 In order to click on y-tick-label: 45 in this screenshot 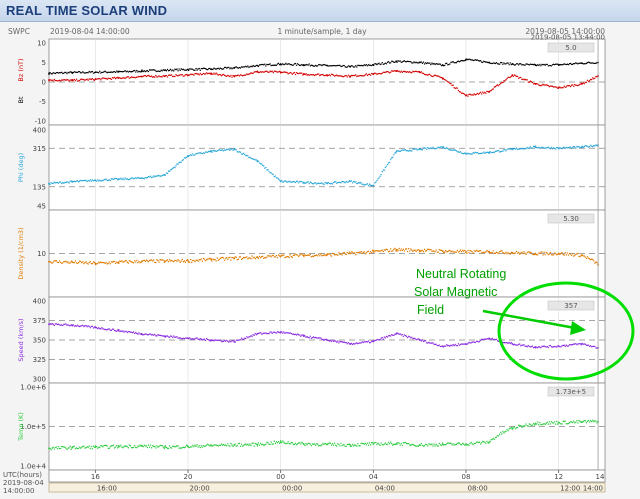, I will do `click(41, 207)`.